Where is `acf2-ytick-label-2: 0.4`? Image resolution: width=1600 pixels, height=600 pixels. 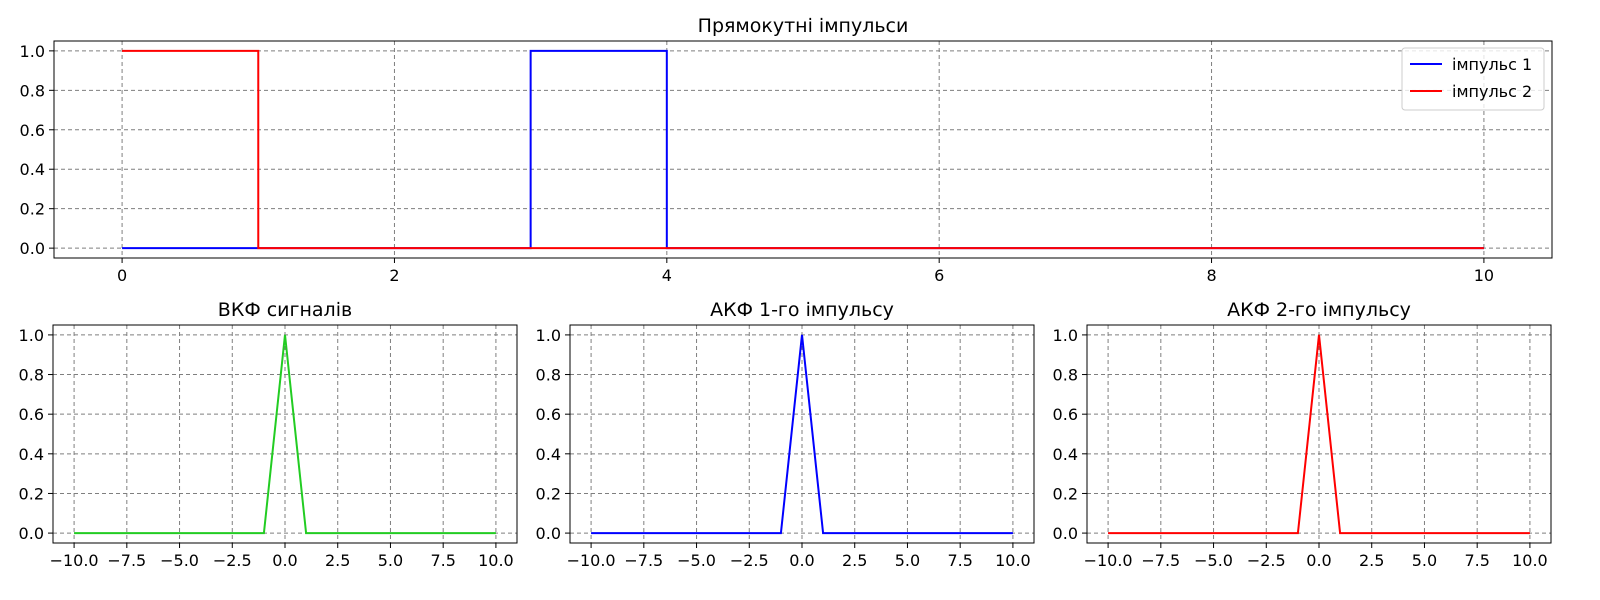
acf2-ytick-label-2: 0.4 is located at coordinates (1065, 454).